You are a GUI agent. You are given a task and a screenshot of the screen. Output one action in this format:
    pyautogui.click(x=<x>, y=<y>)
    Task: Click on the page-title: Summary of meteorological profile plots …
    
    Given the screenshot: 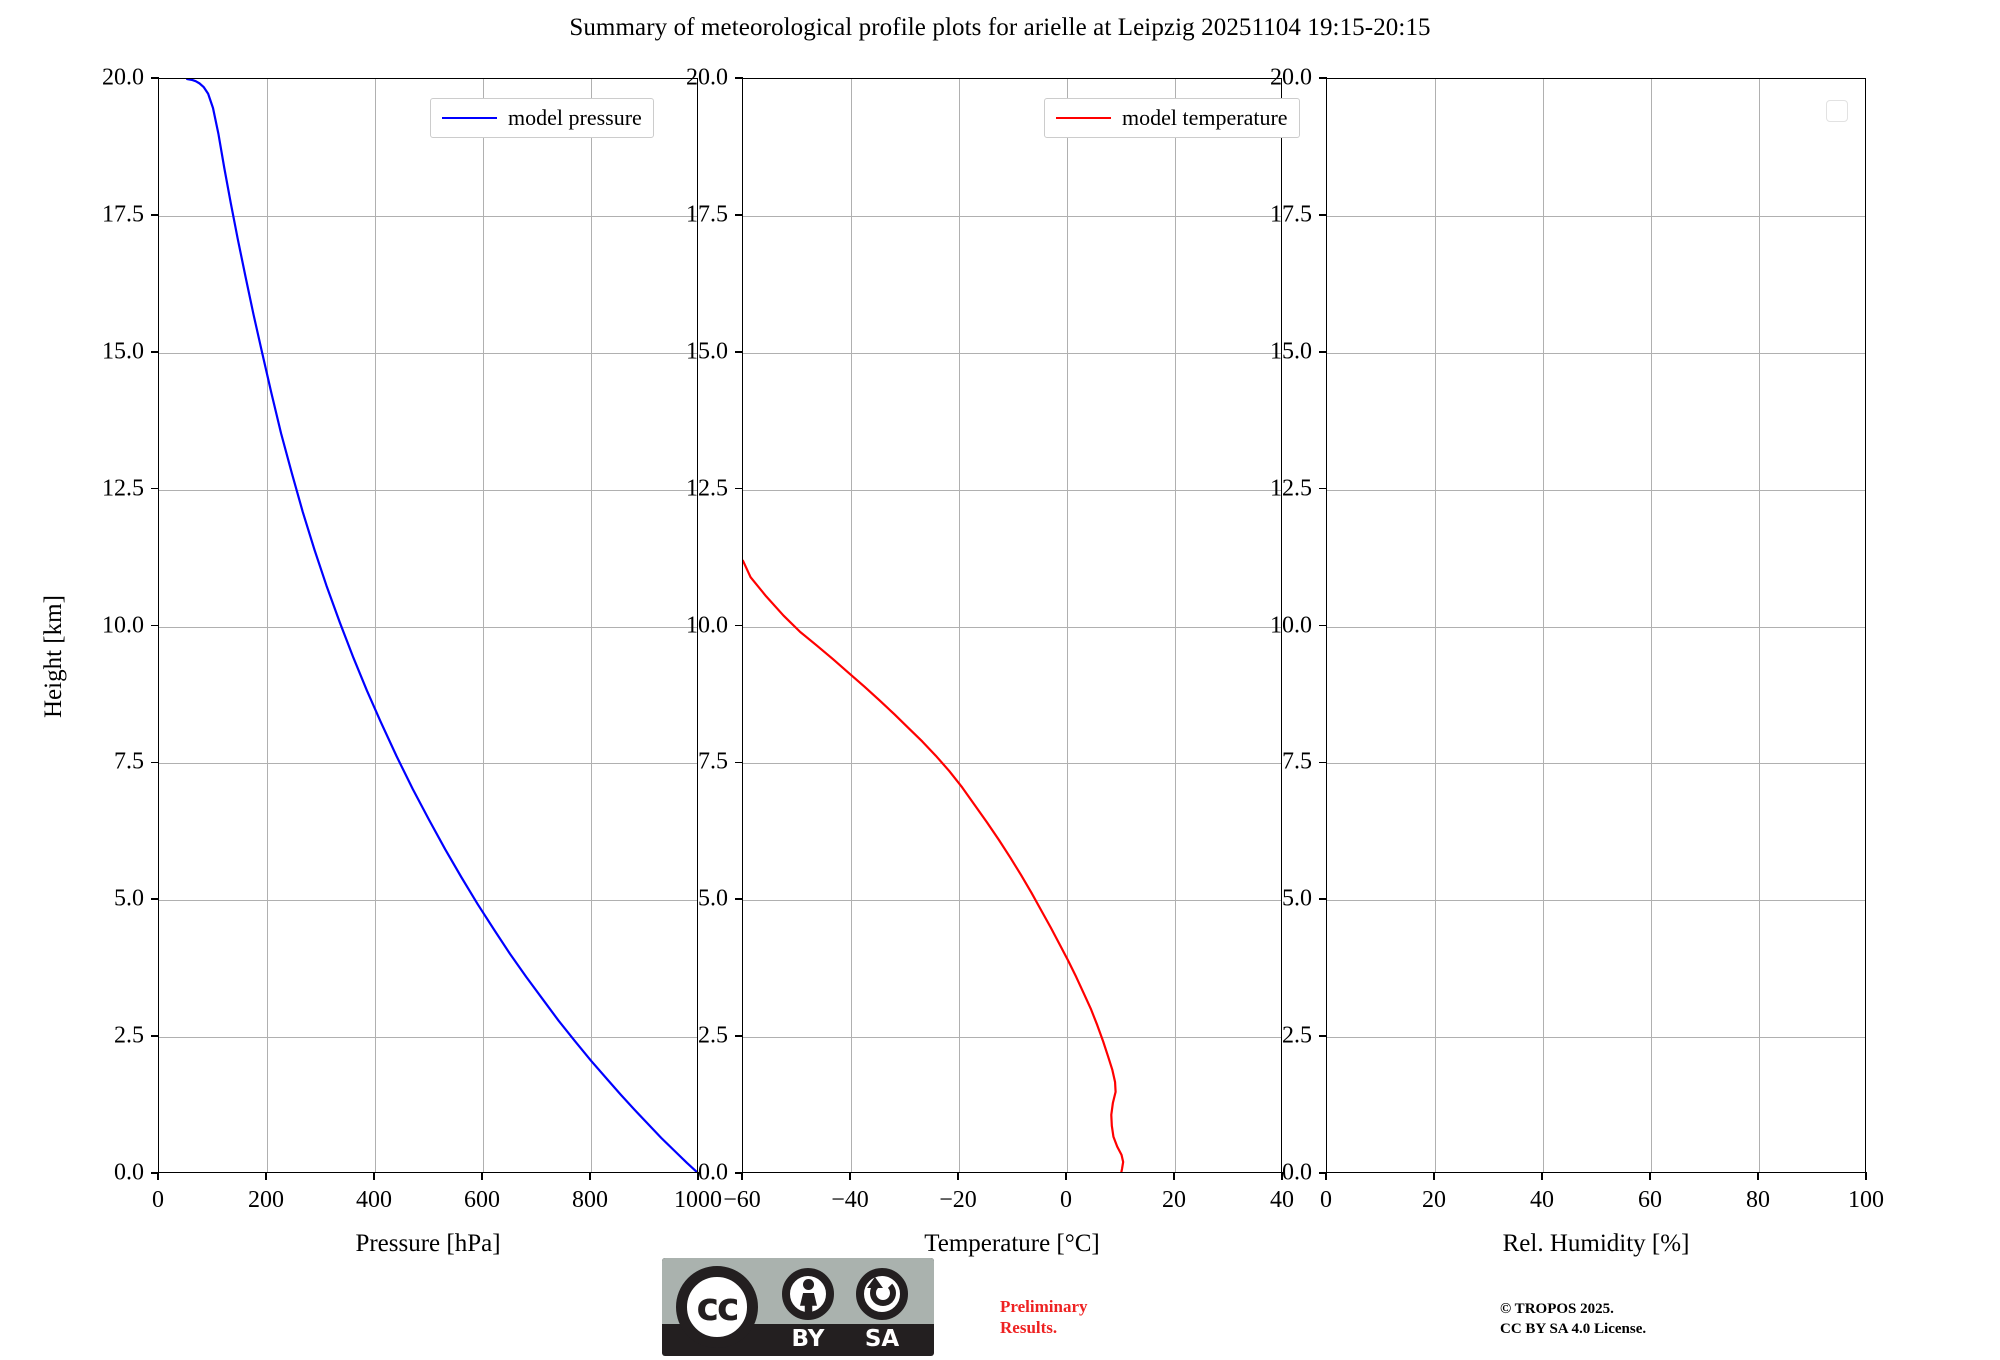 What is the action you would take?
    pyautogui.click(x=1000, y=27)
    